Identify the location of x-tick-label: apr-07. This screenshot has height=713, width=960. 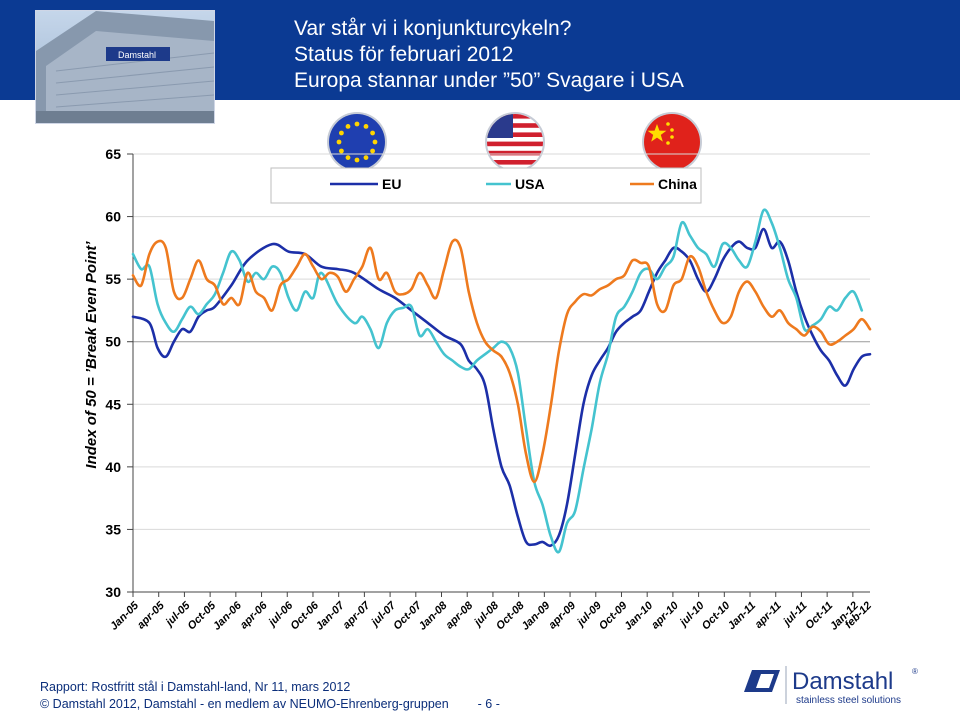
(357, 615).